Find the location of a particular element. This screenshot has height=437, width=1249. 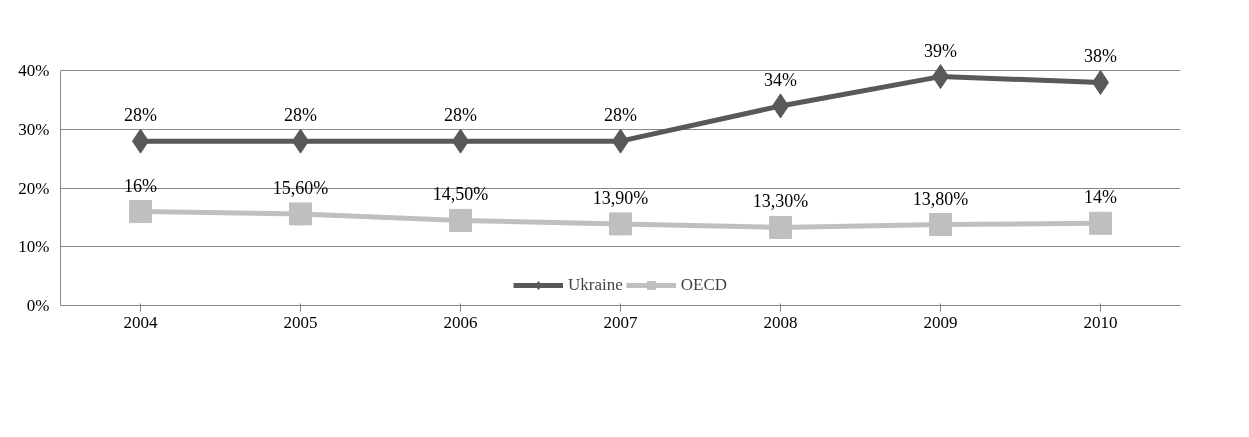

x-tick-label: 2006 is located at coordinates (460, 322).